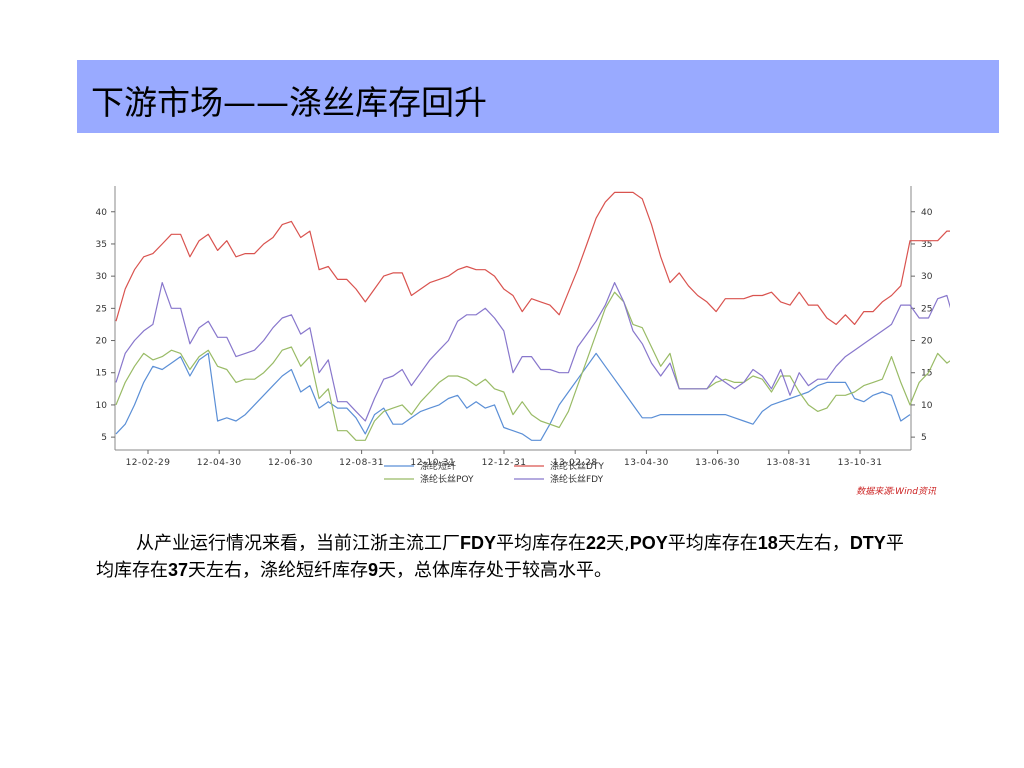  I want to click on paragraph-bold-run: 9, so click(373, 570).